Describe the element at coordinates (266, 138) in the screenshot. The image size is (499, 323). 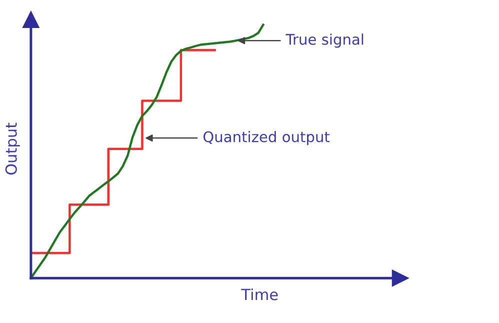
I see `annotation: Quantized output` at that location.